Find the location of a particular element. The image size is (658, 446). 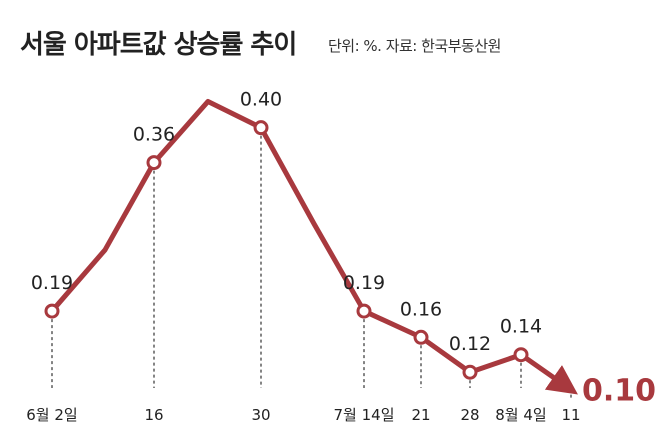

value-label-6: 0.19 is located at coordinates (364, 283).